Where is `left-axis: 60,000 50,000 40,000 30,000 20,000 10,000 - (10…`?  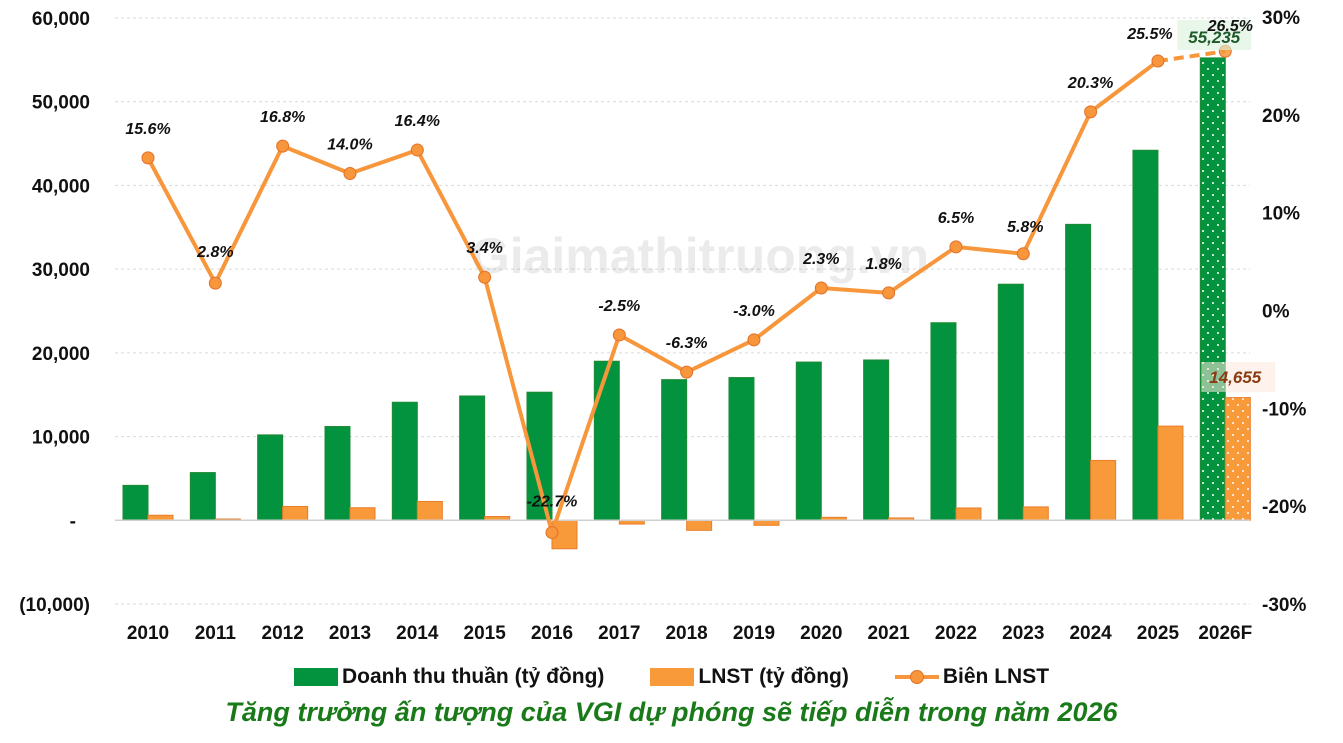
left-axis: 60,000 50,000 40,000 30,000 20,000 10,000 - (10… is located at coordinates (54, 312).